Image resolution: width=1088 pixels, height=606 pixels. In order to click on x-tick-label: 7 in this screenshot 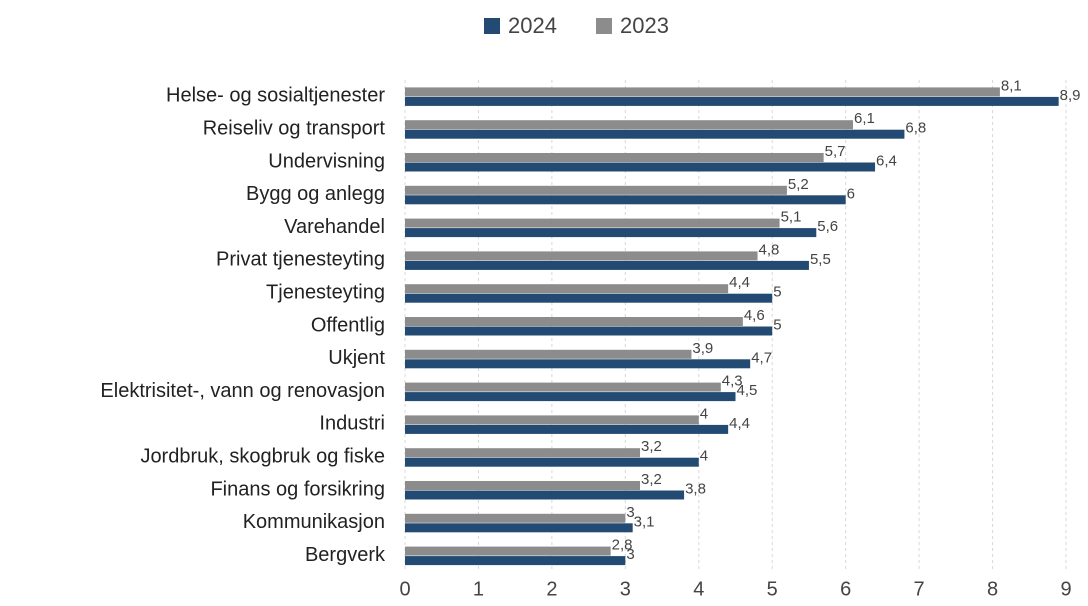, I will do `click(919, 589)`.